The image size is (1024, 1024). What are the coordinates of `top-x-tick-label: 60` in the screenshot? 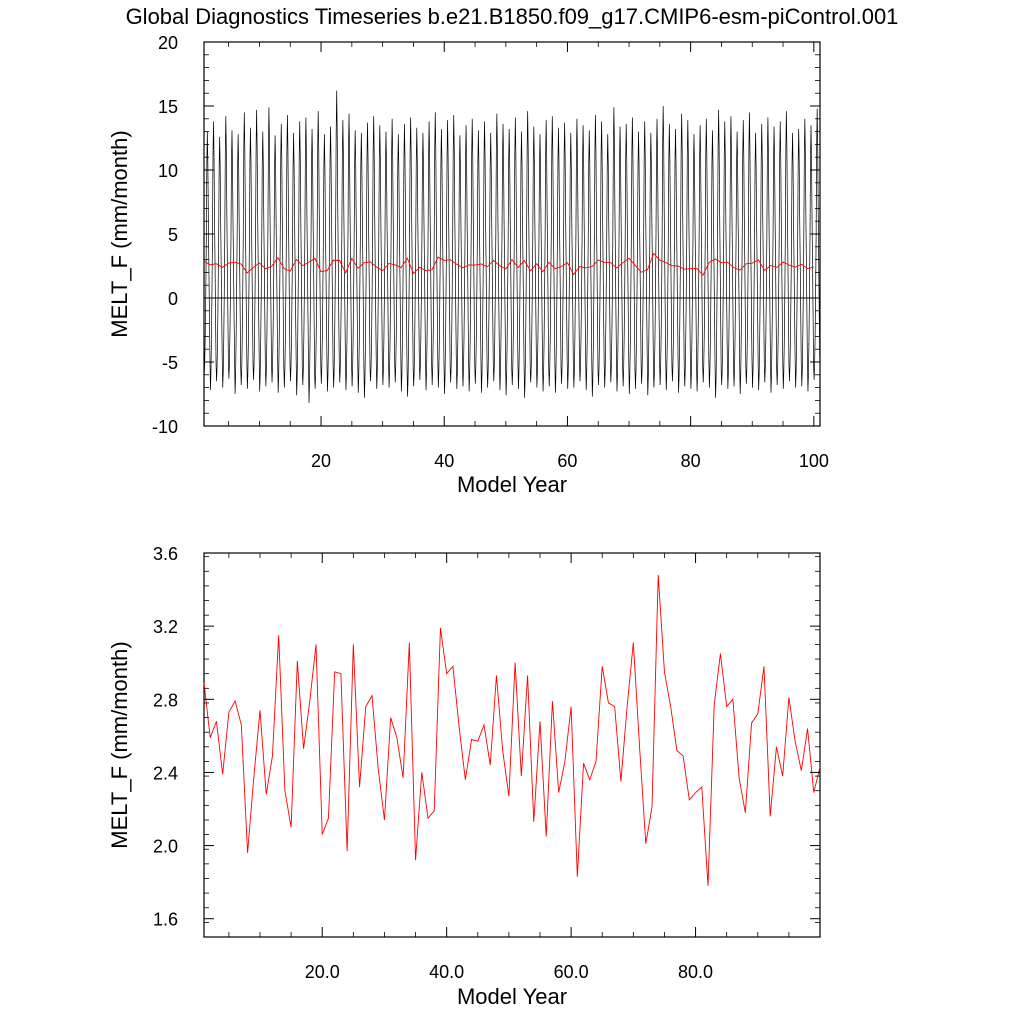 It's located at (567, 461).